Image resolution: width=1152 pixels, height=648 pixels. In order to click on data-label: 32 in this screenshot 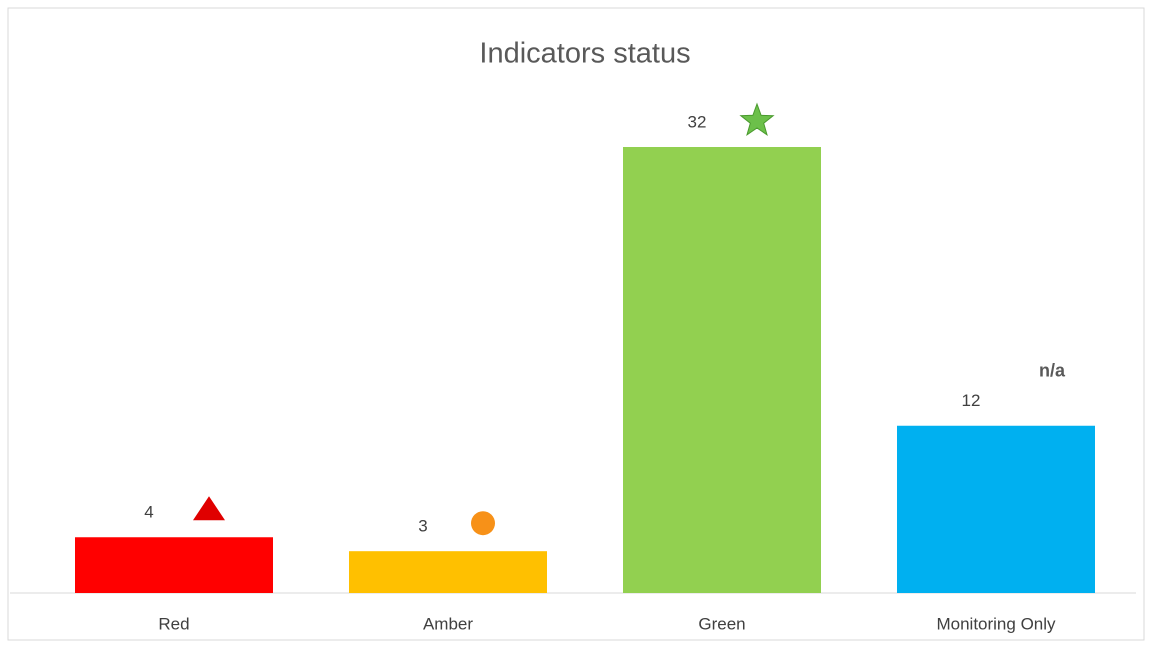, I will do `click(697, 121)`.